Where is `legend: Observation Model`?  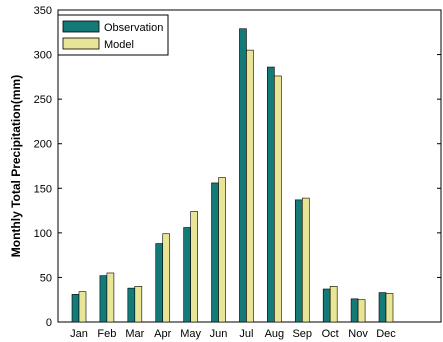
legend: Observation Model is located at coordinates (113, 35).